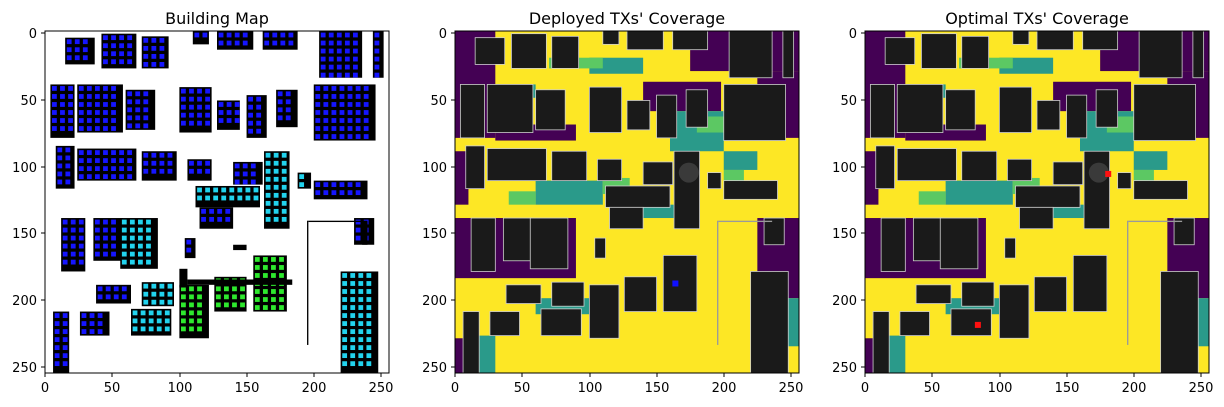 The width and height of the screenshot is (1224, 407). What do you see at coordinates (28, 101) in the screenshot?
I see `building-map-y-tick-label: 50` at bounding box center [28, 101].